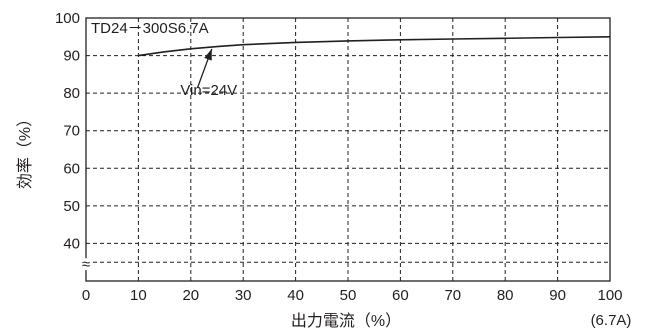 Image resolution: width=652 pixels, height=333 pixels. I want to click on x-tick-label: 30, so click(243, 295).